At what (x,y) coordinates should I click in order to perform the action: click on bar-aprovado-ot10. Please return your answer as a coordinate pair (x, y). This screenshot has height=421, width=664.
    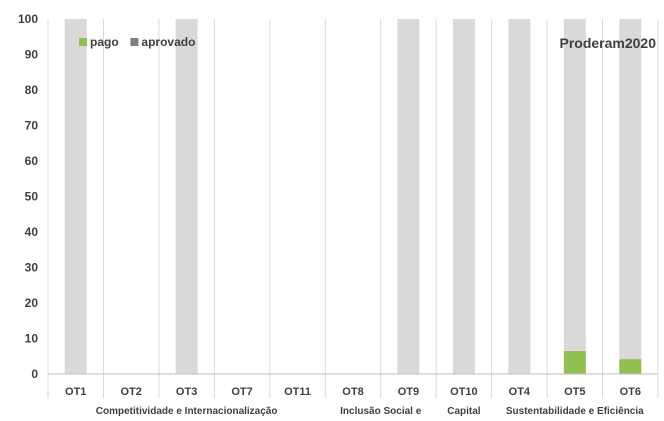
    Looking at the image, I should click on (463, 196).